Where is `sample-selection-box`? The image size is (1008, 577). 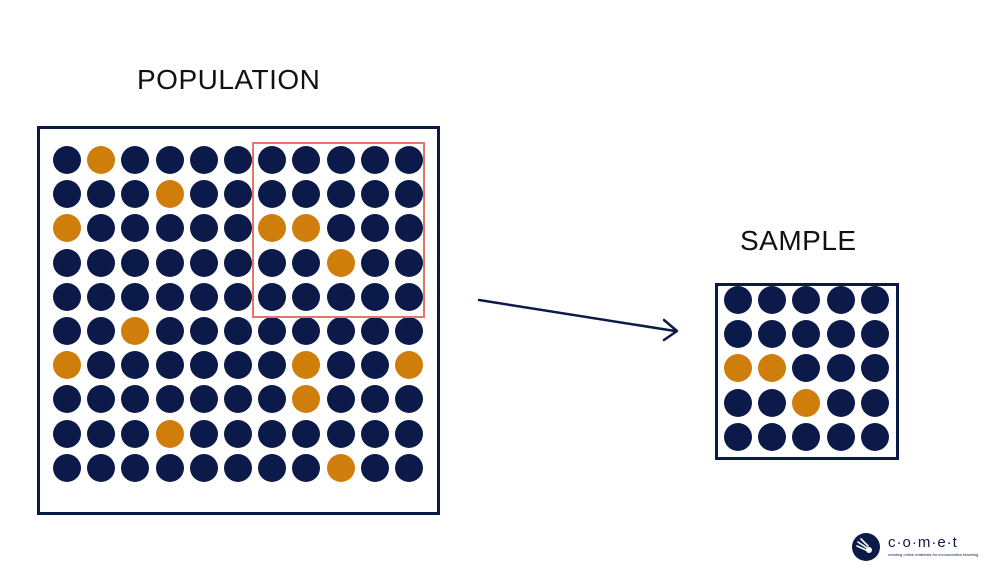 sample-selection-box is located at coordinates (338, 230).